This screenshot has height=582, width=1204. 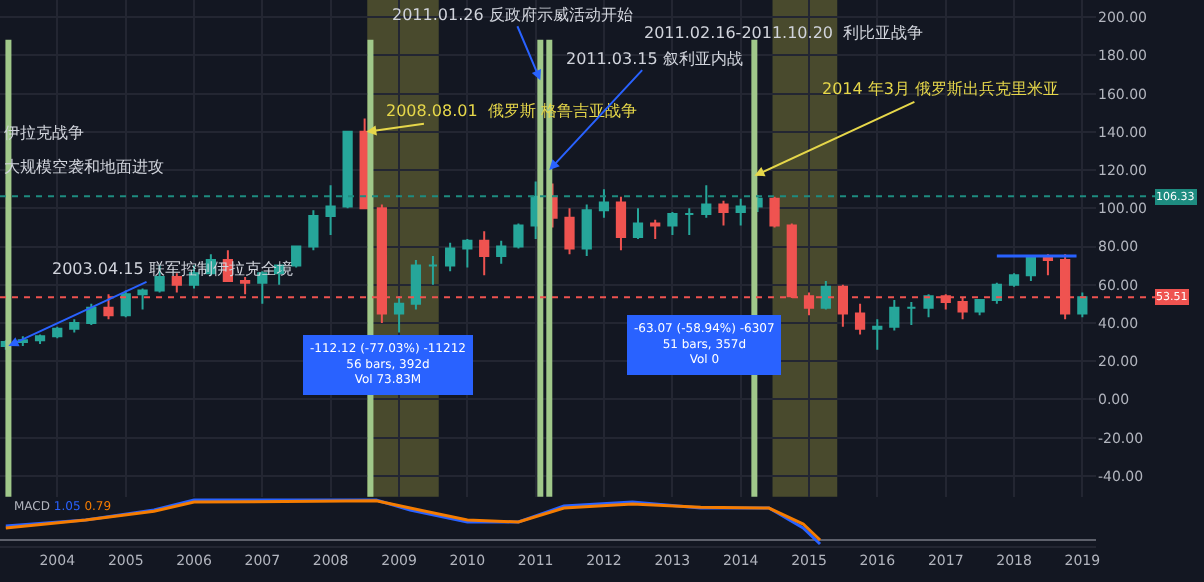 What do you see at coordinates (654, 59) in the screenshot?
I see `annotation: 2011.03.15 叙利亚内战` at bounding box center [654, 59].